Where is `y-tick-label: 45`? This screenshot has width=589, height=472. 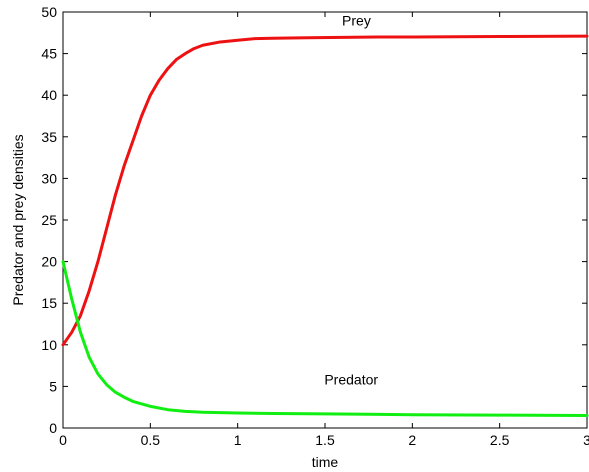
y-tick-label: 45 is located at coordinates (49, 54).